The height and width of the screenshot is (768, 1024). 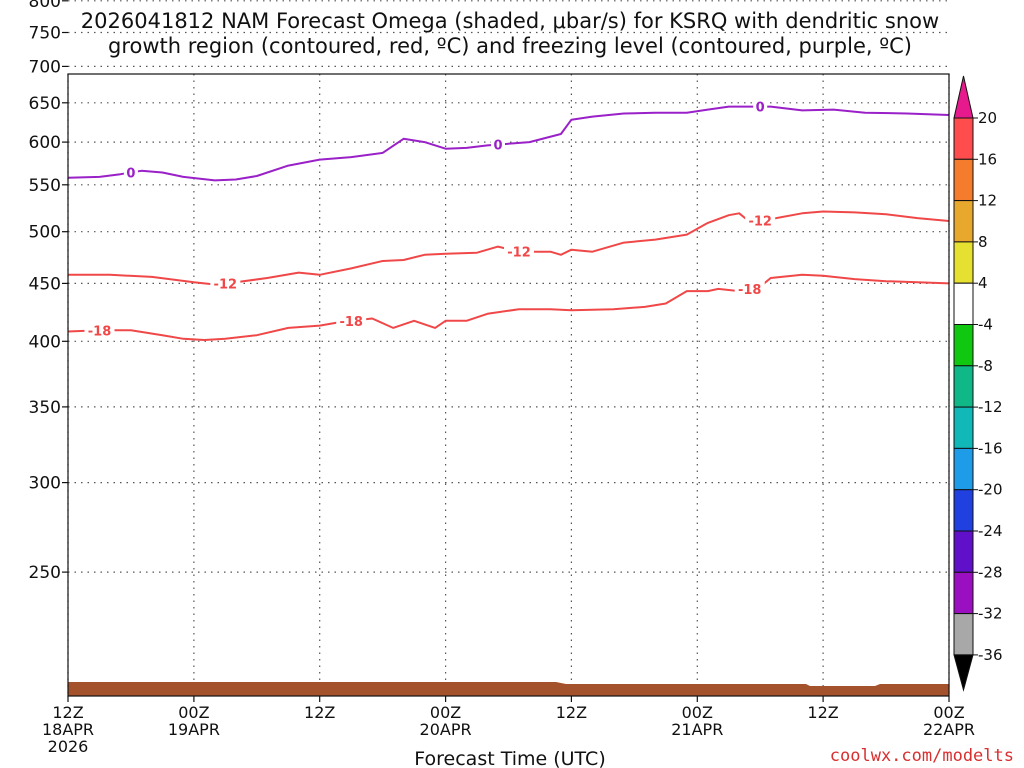 I want to click on y-tick-label-450: 450, so click(x=45, y=284).